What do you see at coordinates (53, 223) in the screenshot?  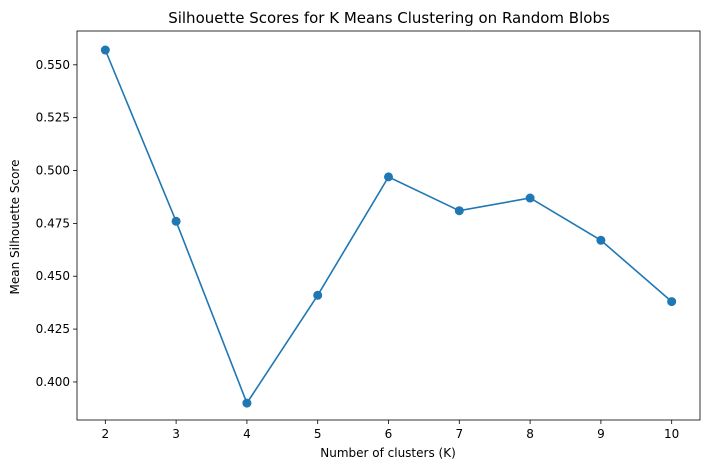 I see `y-tick-label: 0.475` at bounding box center [53, 223].